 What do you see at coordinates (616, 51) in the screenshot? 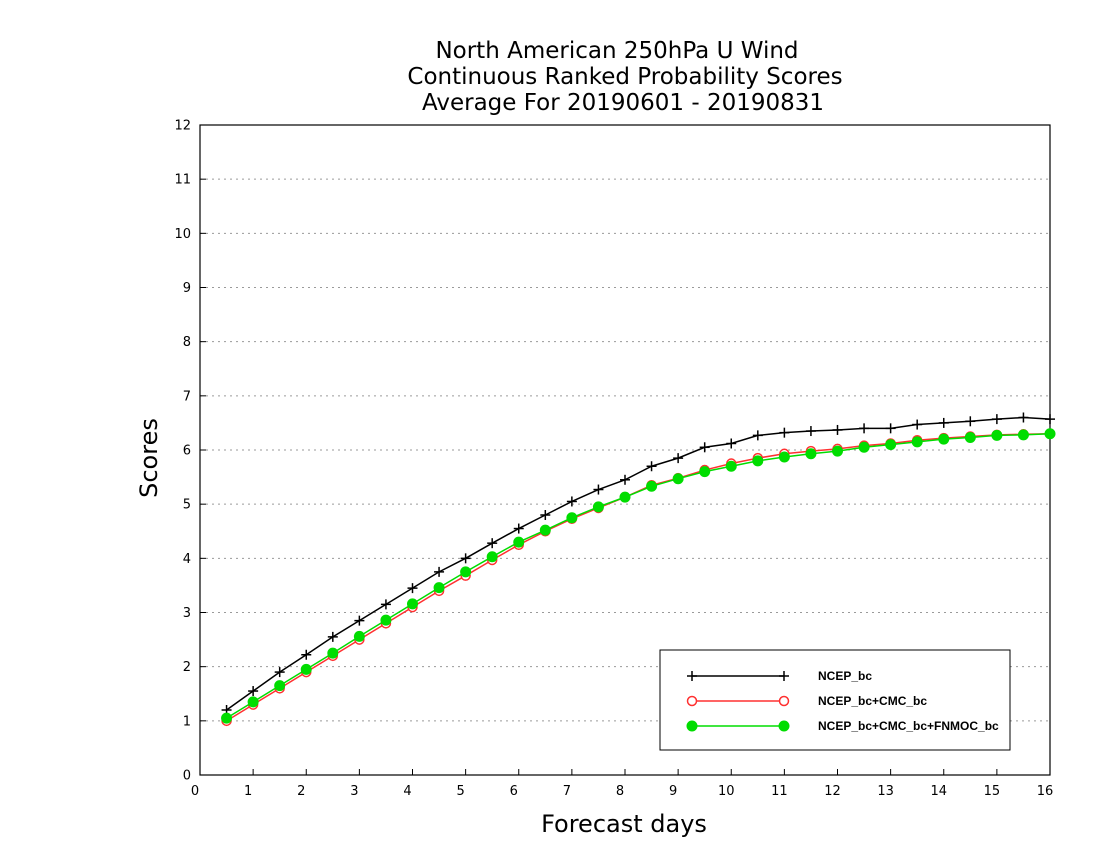
I see `title-line-1: North American 250hPa U Wind` at bounding box center [616, 51].